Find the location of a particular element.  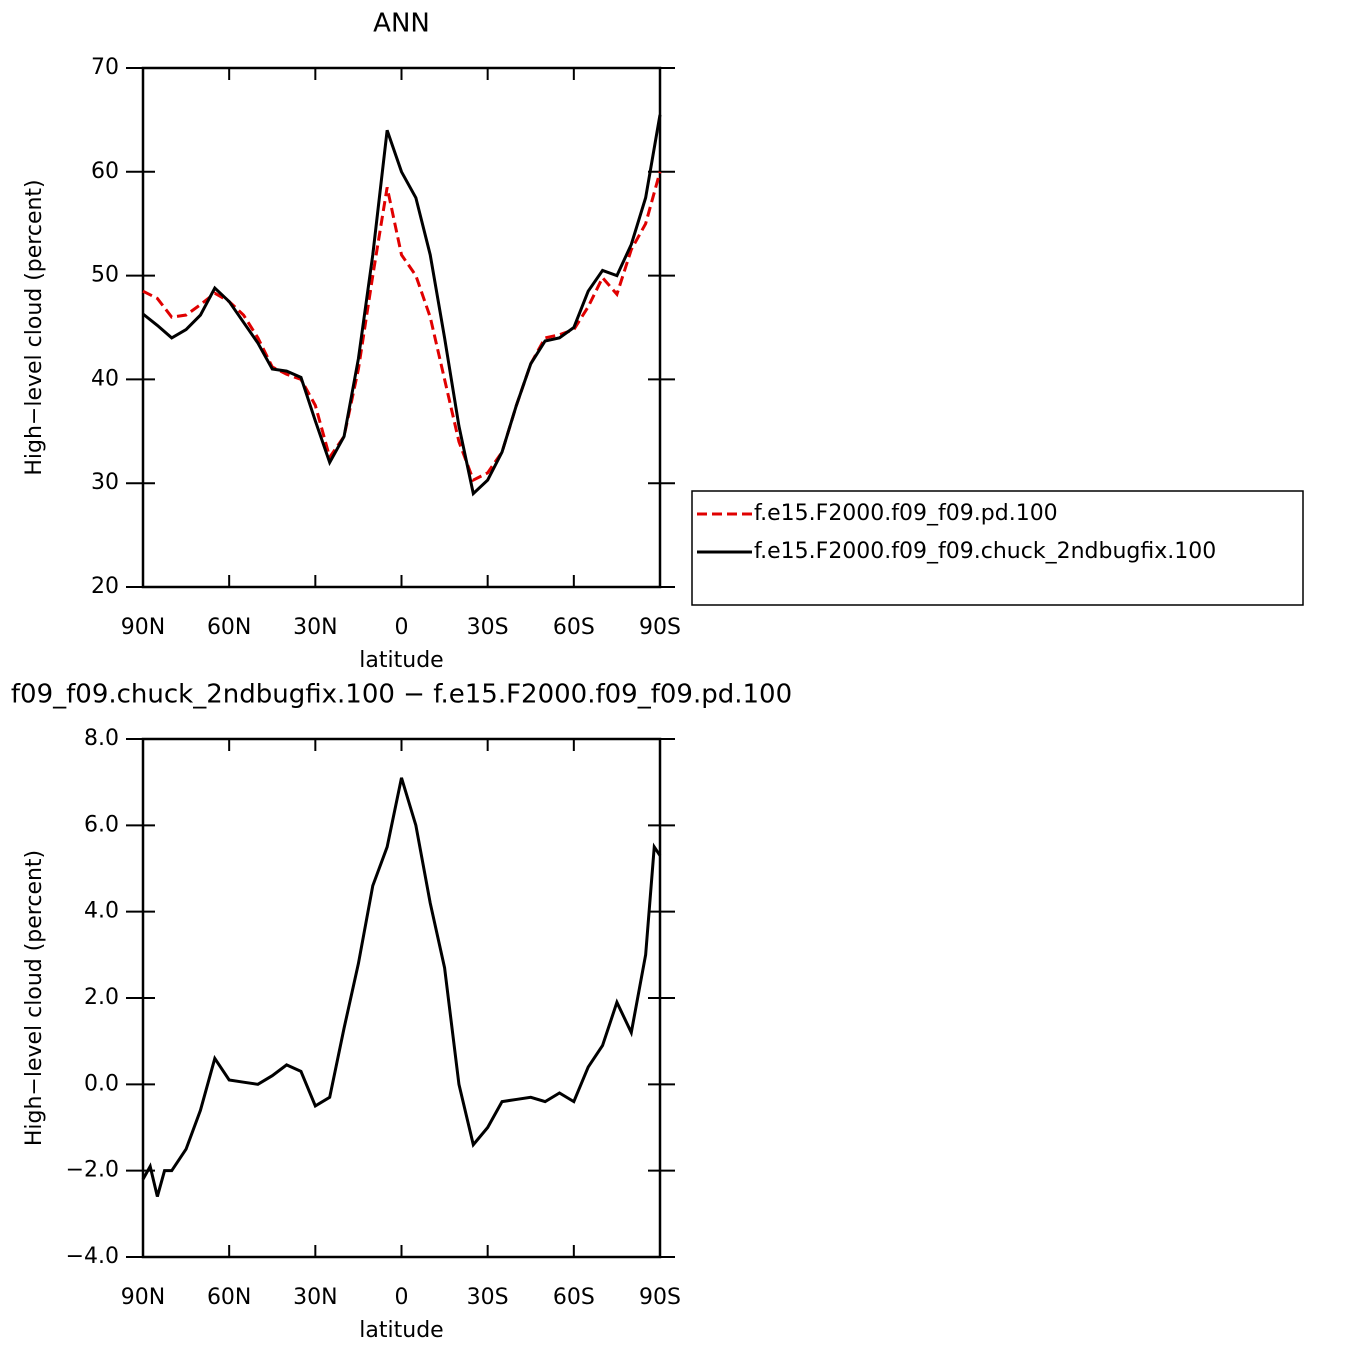

y-tick-label: 8.0 is located at coordinates (101, 738).